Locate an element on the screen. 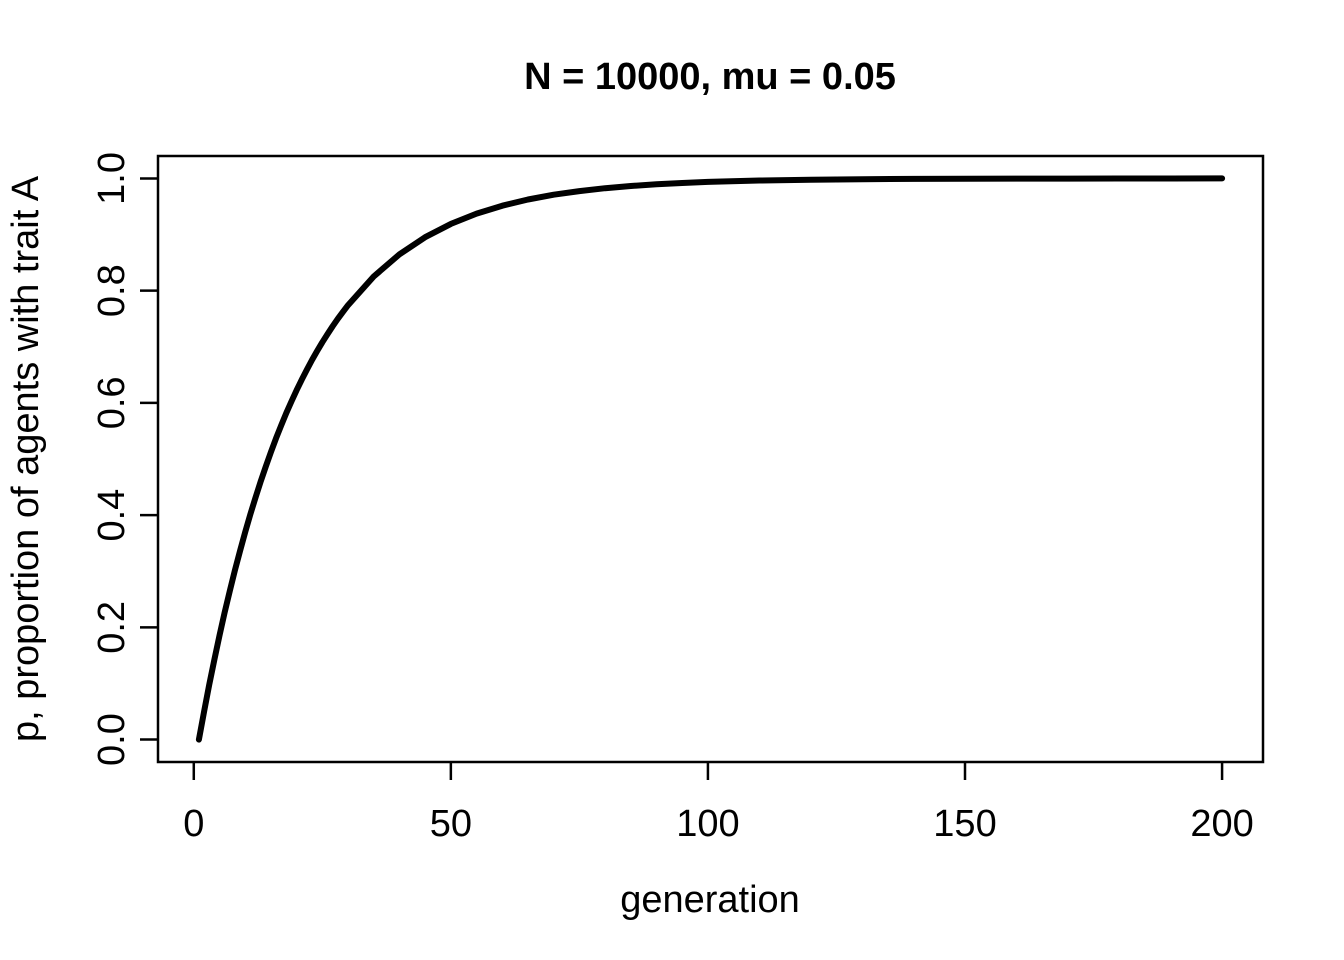 Image resolution: width=1344 pixels, height=960 pixels. y-axis-tick-label: 1.0 is located at coordinates (112, 178).